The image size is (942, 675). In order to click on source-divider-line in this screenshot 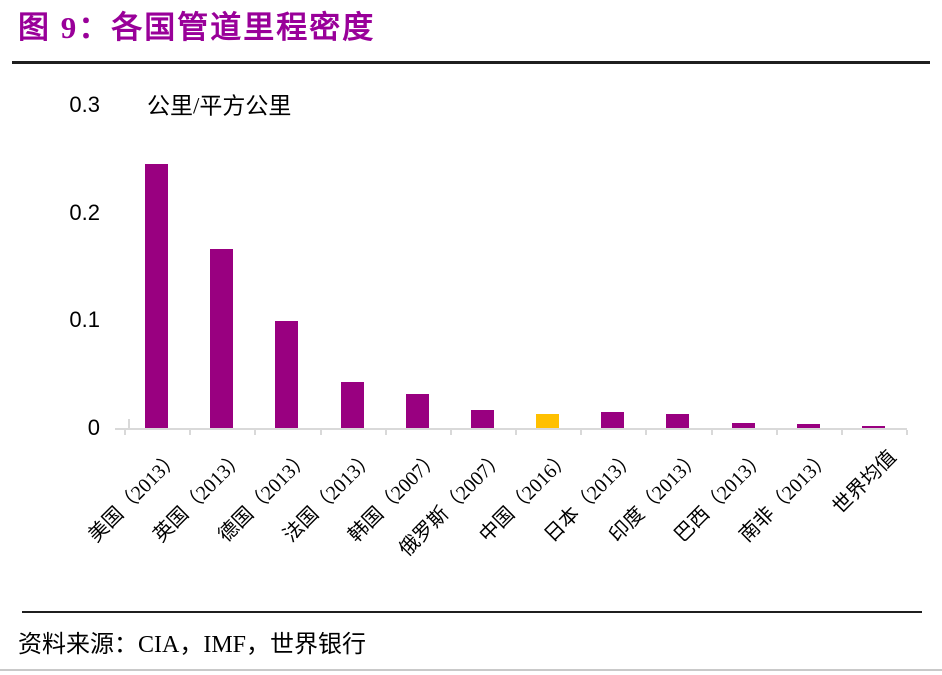, I will do `click(472, 612)`.